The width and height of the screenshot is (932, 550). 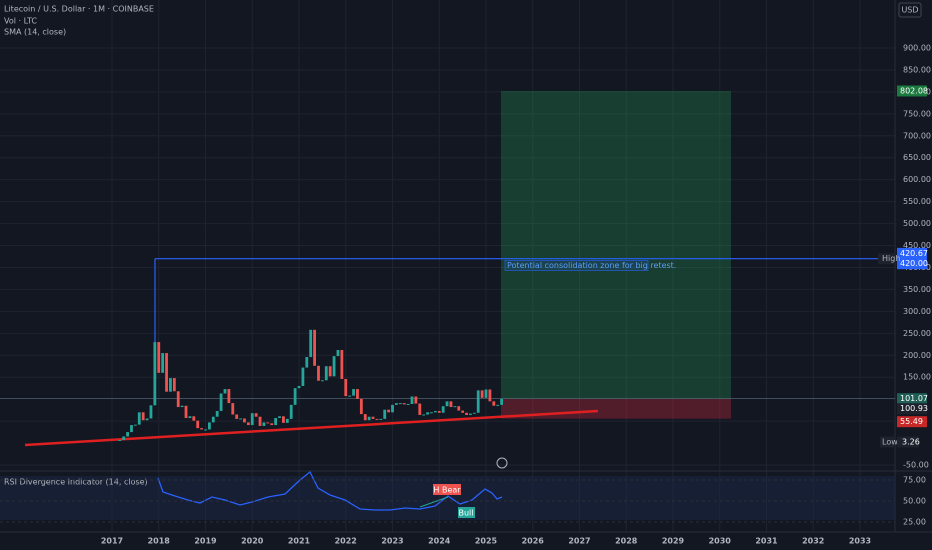 I want to click on low-value: 3.26, so click(x=911, y=442).